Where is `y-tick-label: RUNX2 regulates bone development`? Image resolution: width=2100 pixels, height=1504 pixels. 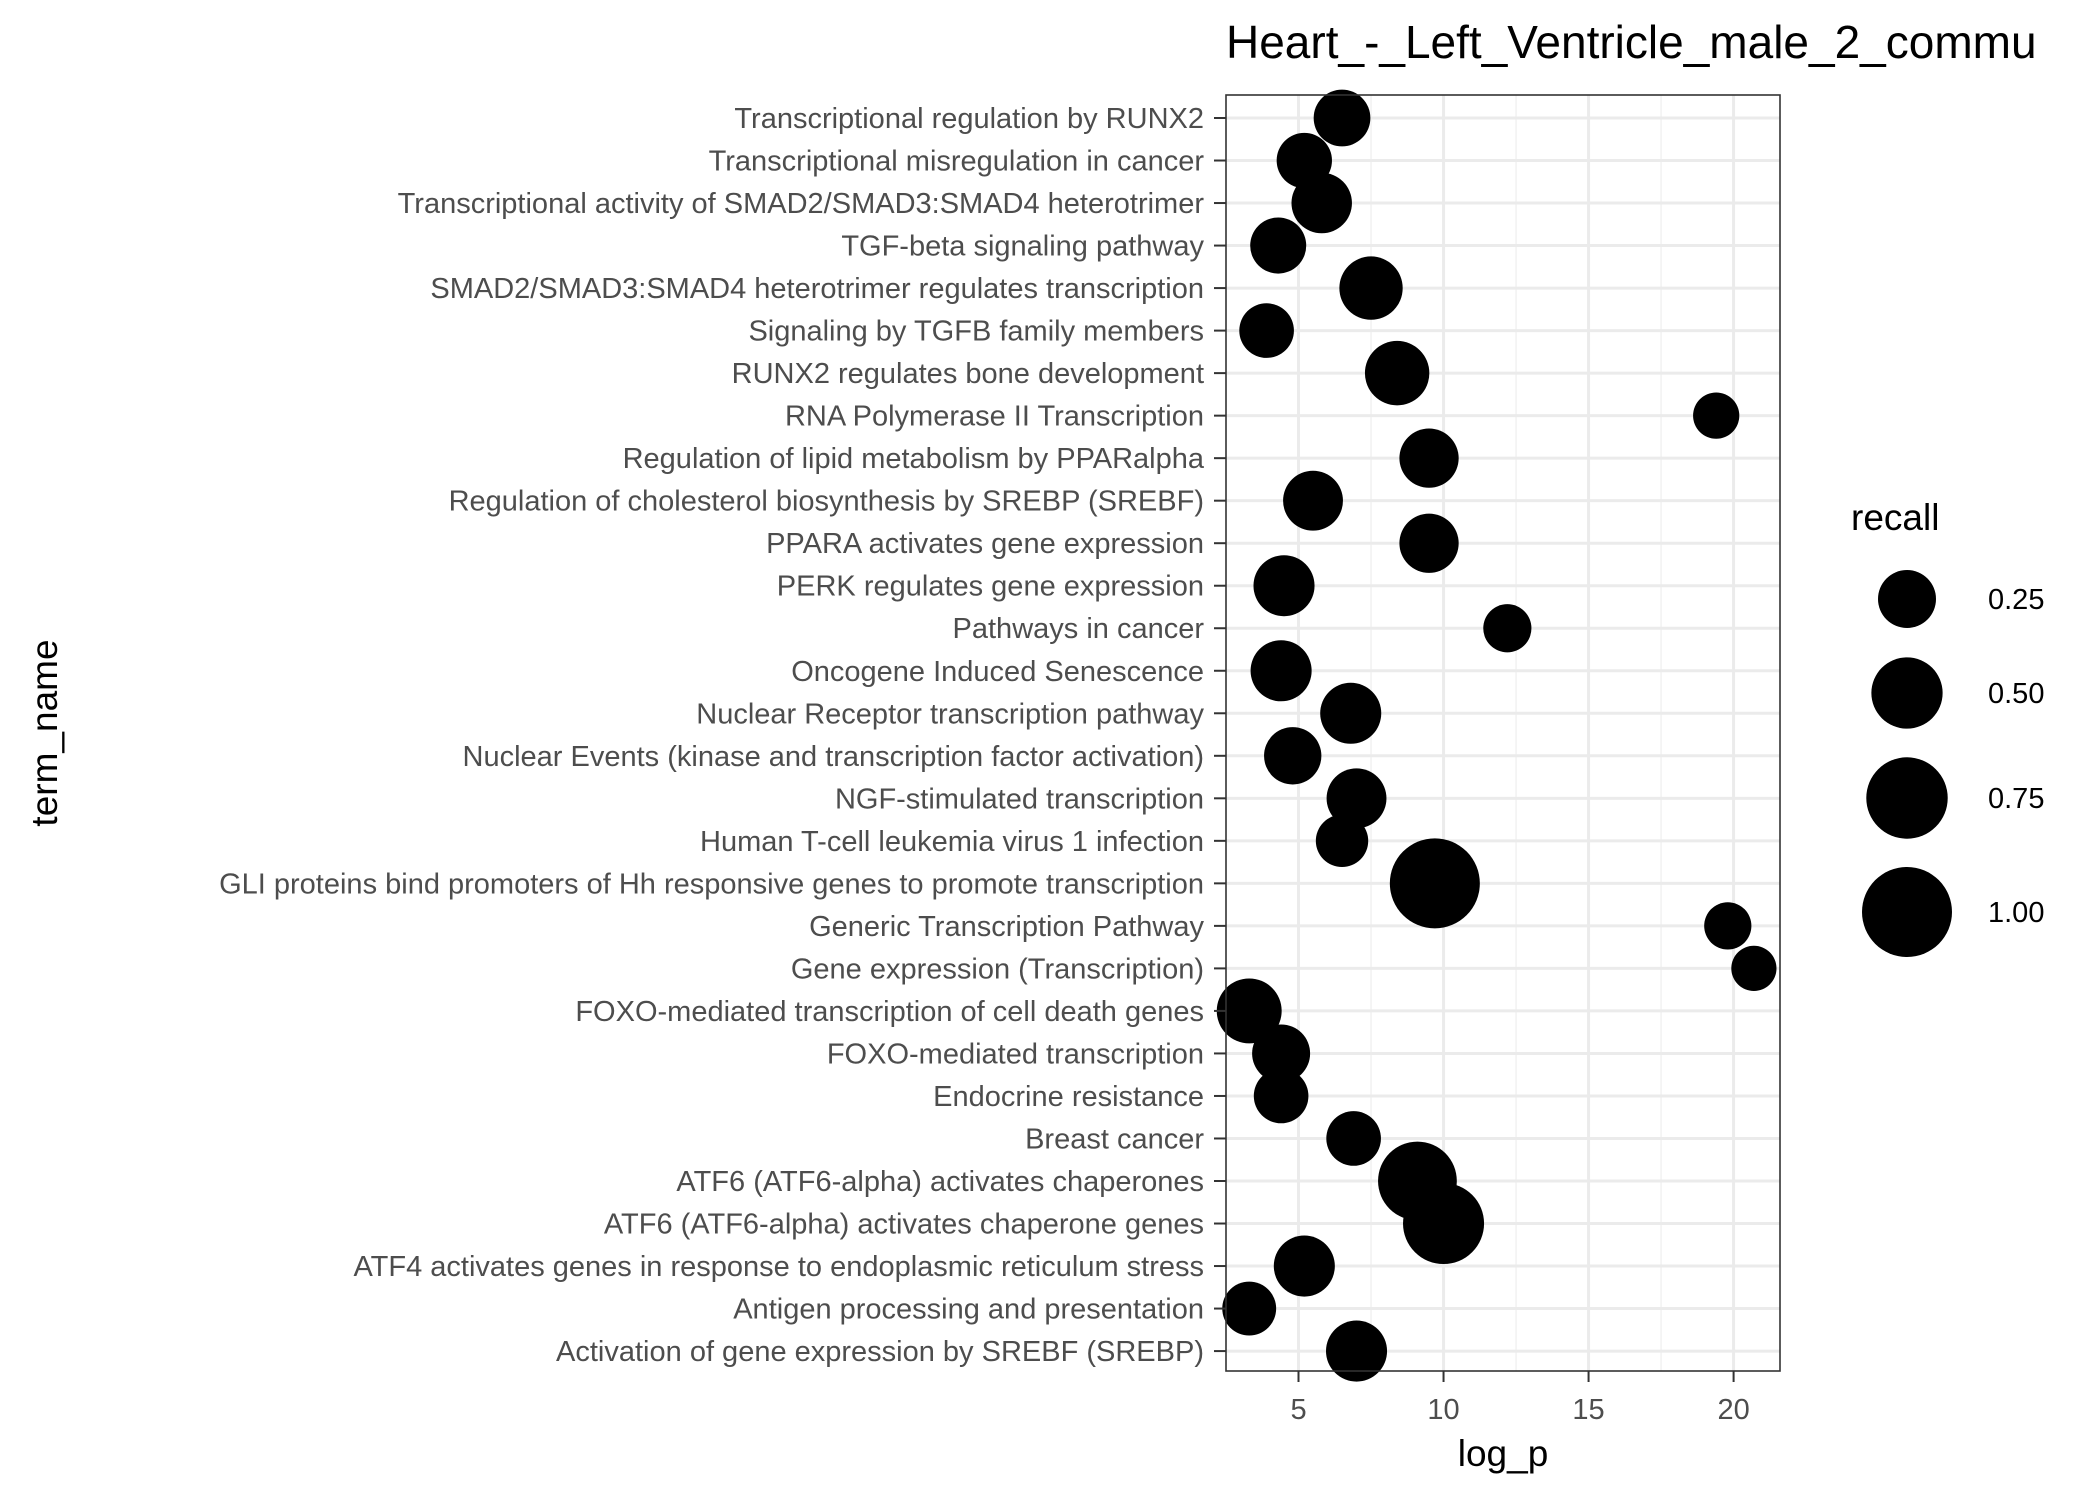 y-tick-label: RUNX2 regulates bone development is located at coordinates (968, 374).